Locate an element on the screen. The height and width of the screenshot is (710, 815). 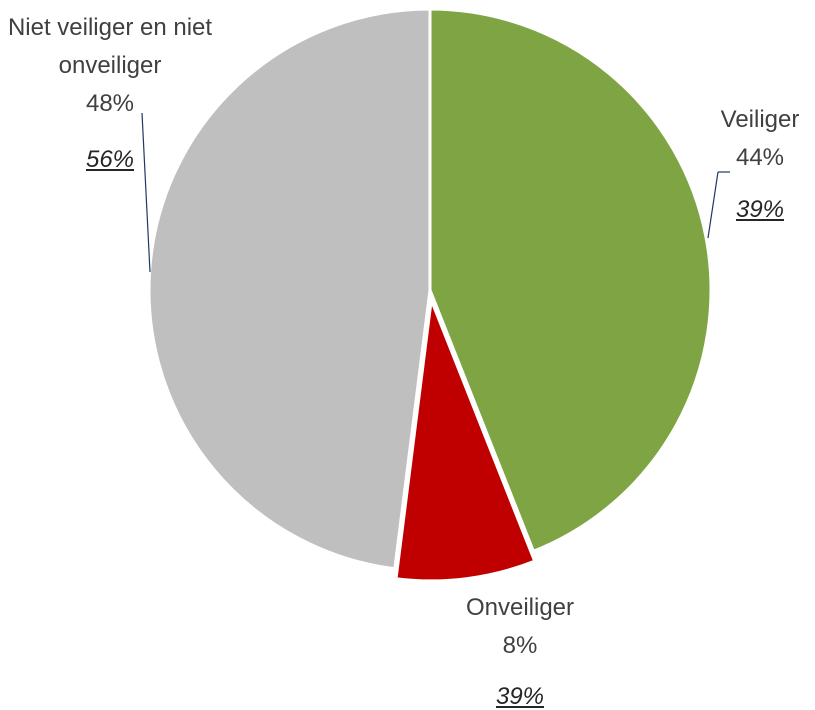
category-label: Onveiliger is located at coordinates (520, 607).